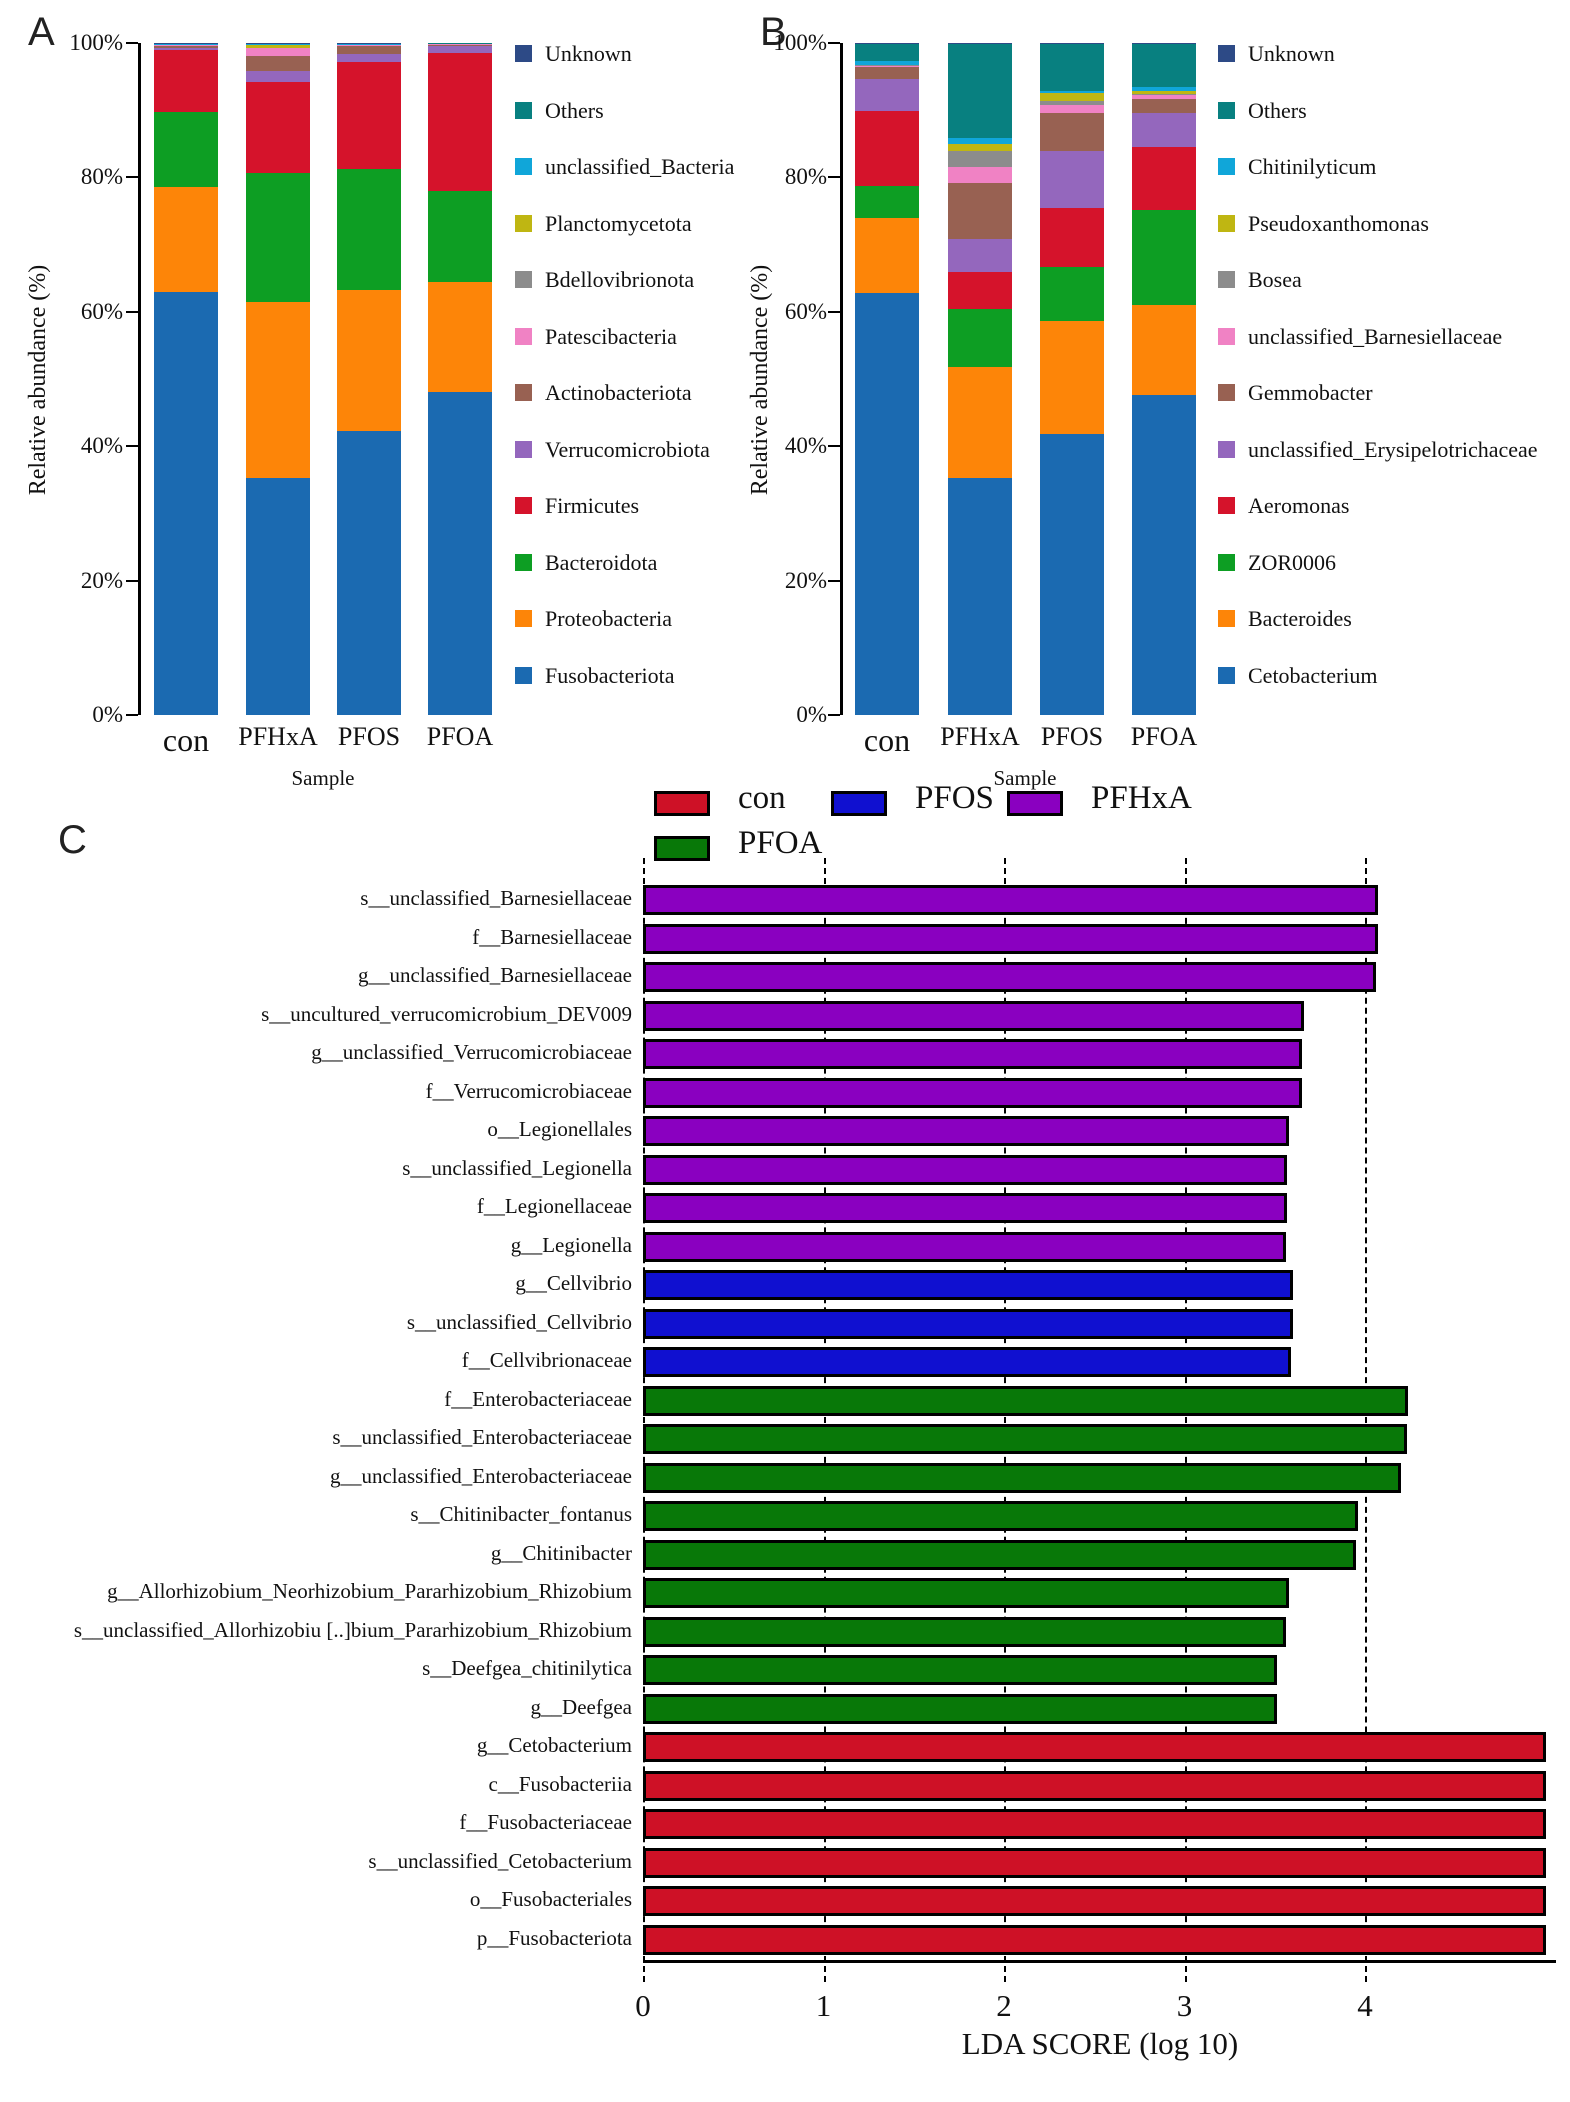  I want to click on panel-a-stacked-bar-con, so click(186, 379).